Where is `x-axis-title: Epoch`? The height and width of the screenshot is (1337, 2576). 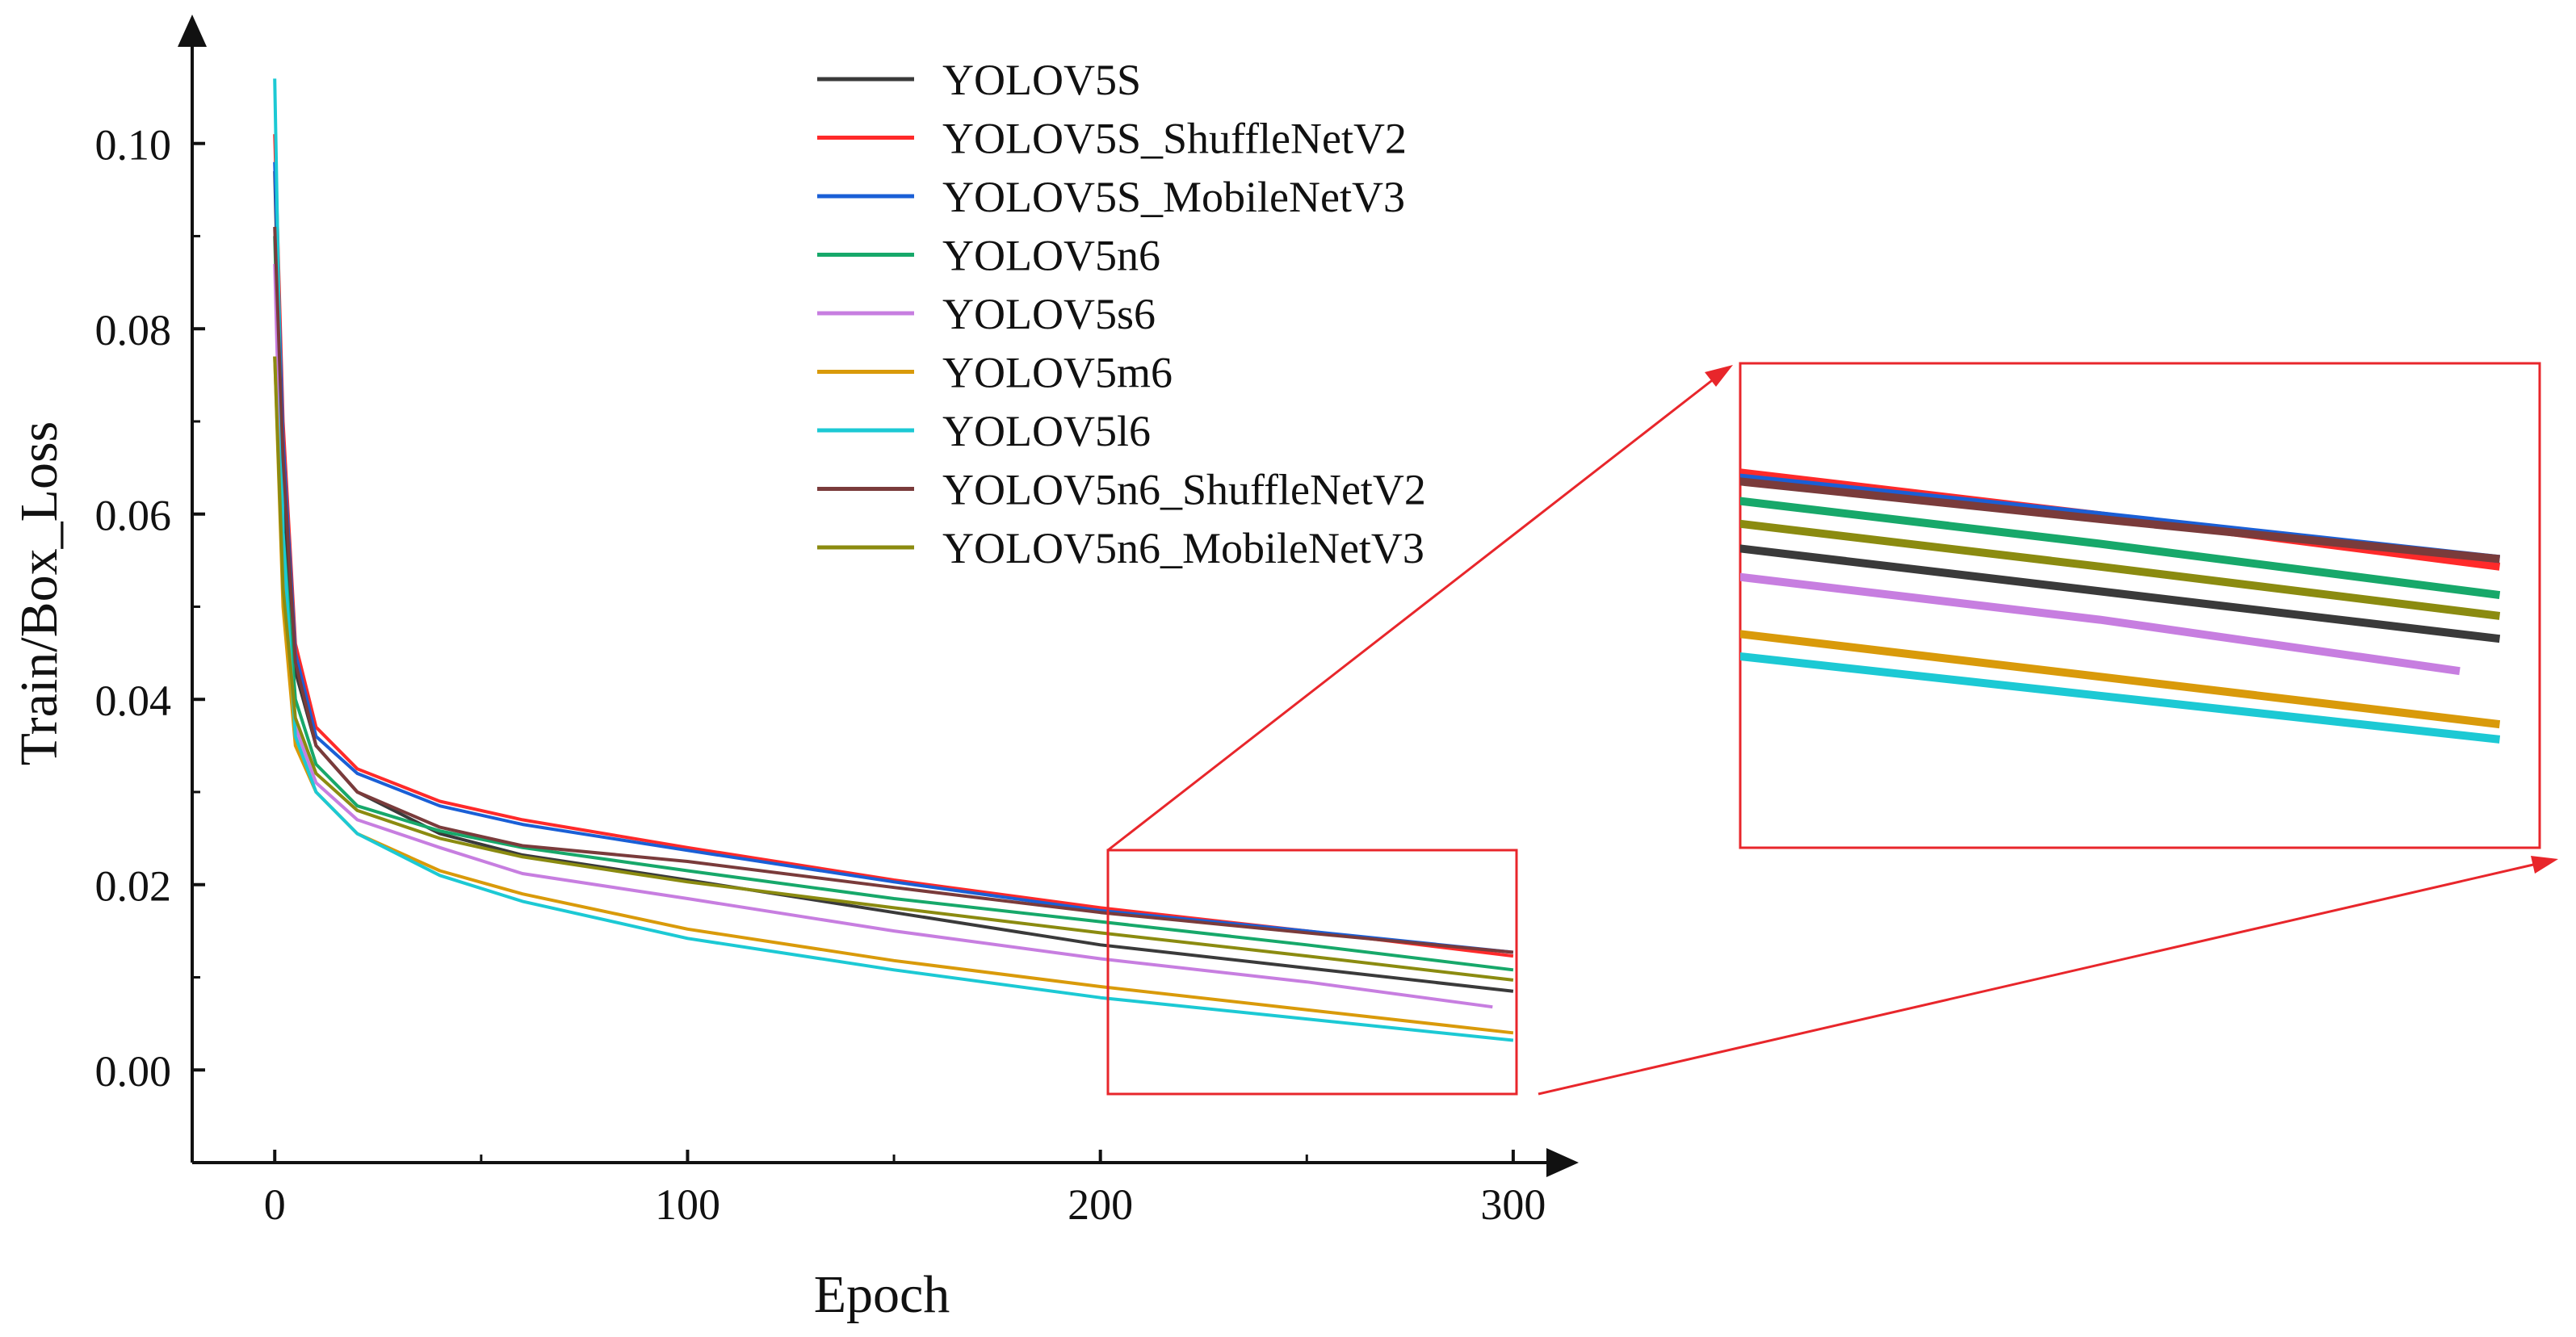 x-axis-title: Epoch is located at coordinates (882, 1294).